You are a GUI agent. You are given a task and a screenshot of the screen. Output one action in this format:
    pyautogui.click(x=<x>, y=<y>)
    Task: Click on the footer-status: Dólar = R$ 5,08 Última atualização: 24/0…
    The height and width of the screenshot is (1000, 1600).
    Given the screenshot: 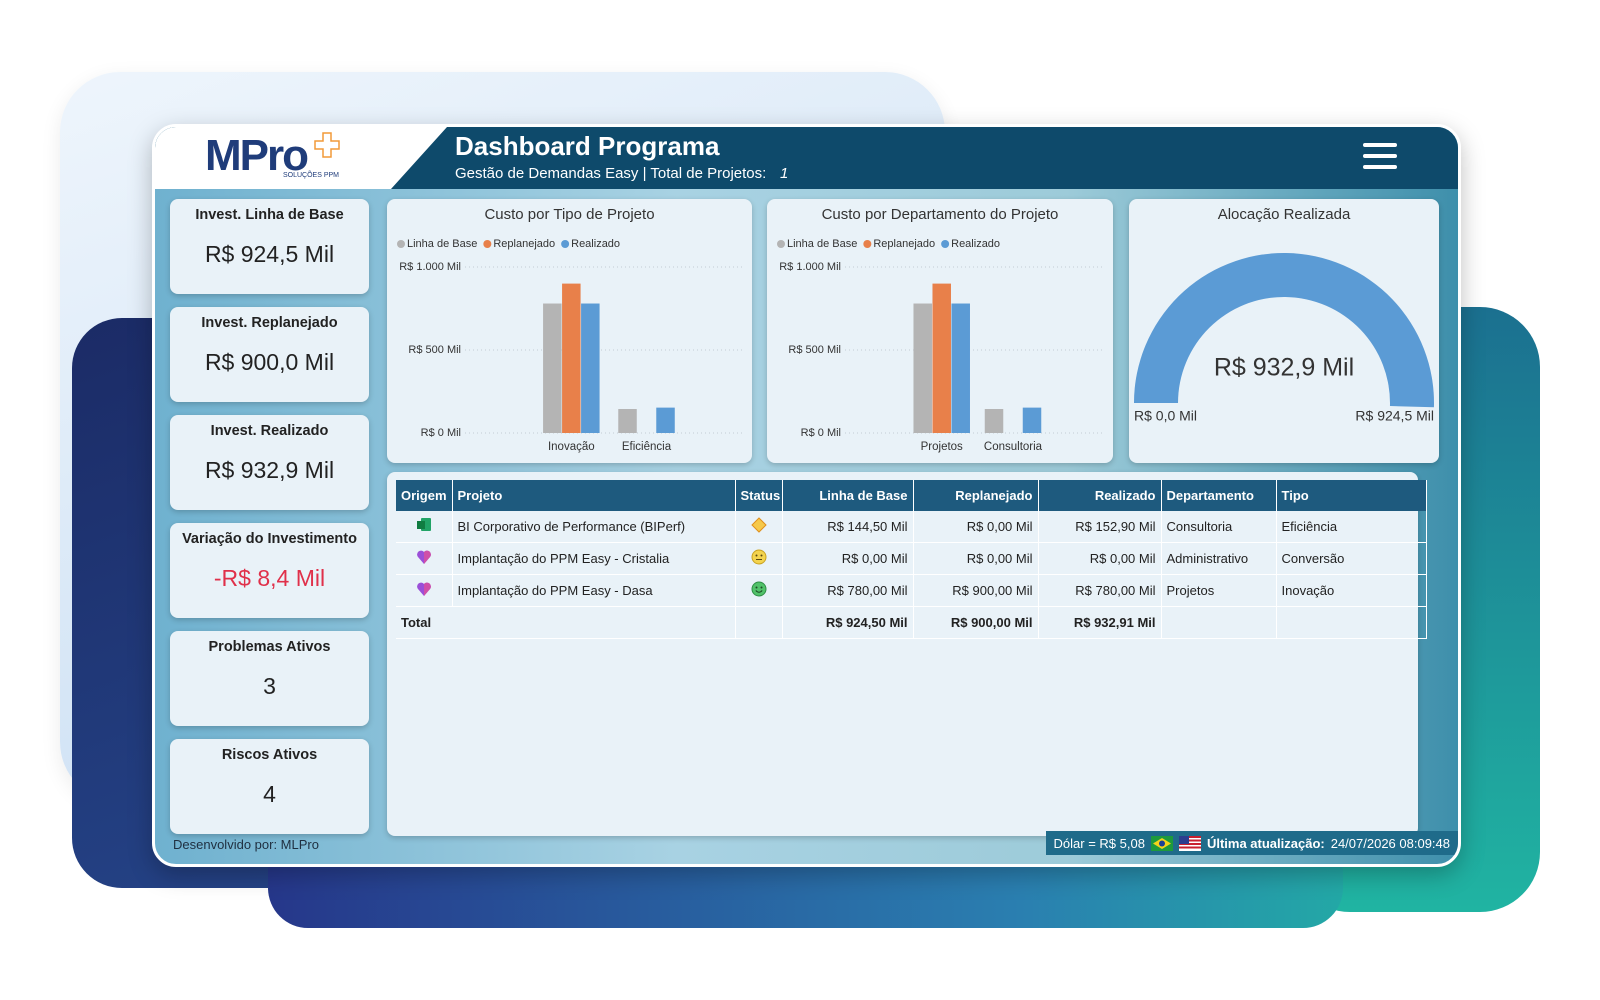 What is the action you would take?
    pyautogui.click(x=1251, y=843)
    